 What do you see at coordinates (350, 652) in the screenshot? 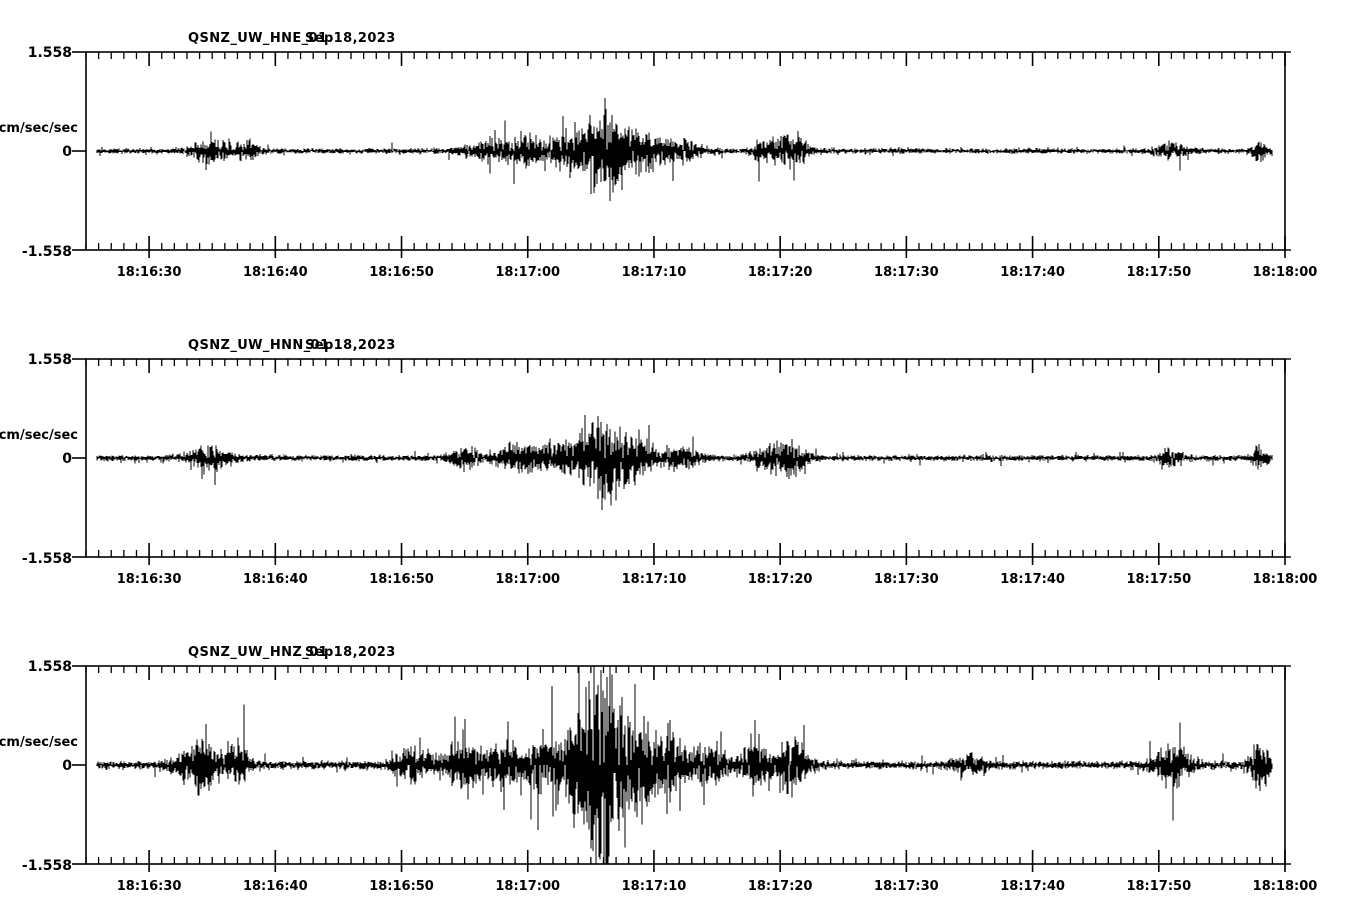
I see `trace-date-hnz: Sep18,2023` at bounding box center [350, 652].